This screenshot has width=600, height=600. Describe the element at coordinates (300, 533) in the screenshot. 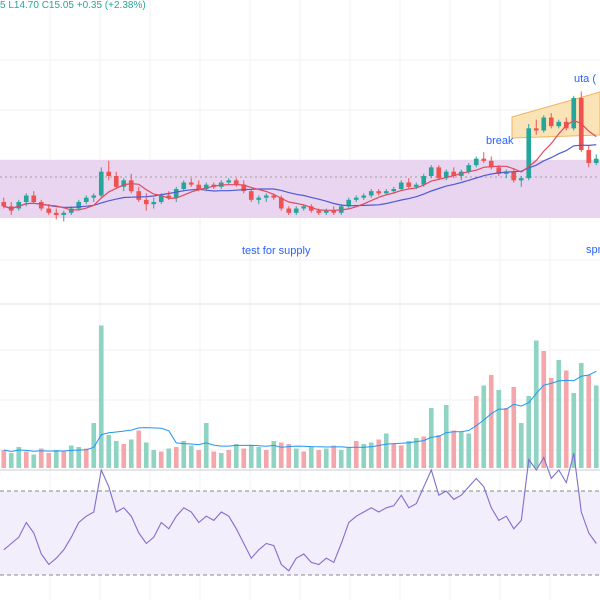

I see `rsi-band` at that location.